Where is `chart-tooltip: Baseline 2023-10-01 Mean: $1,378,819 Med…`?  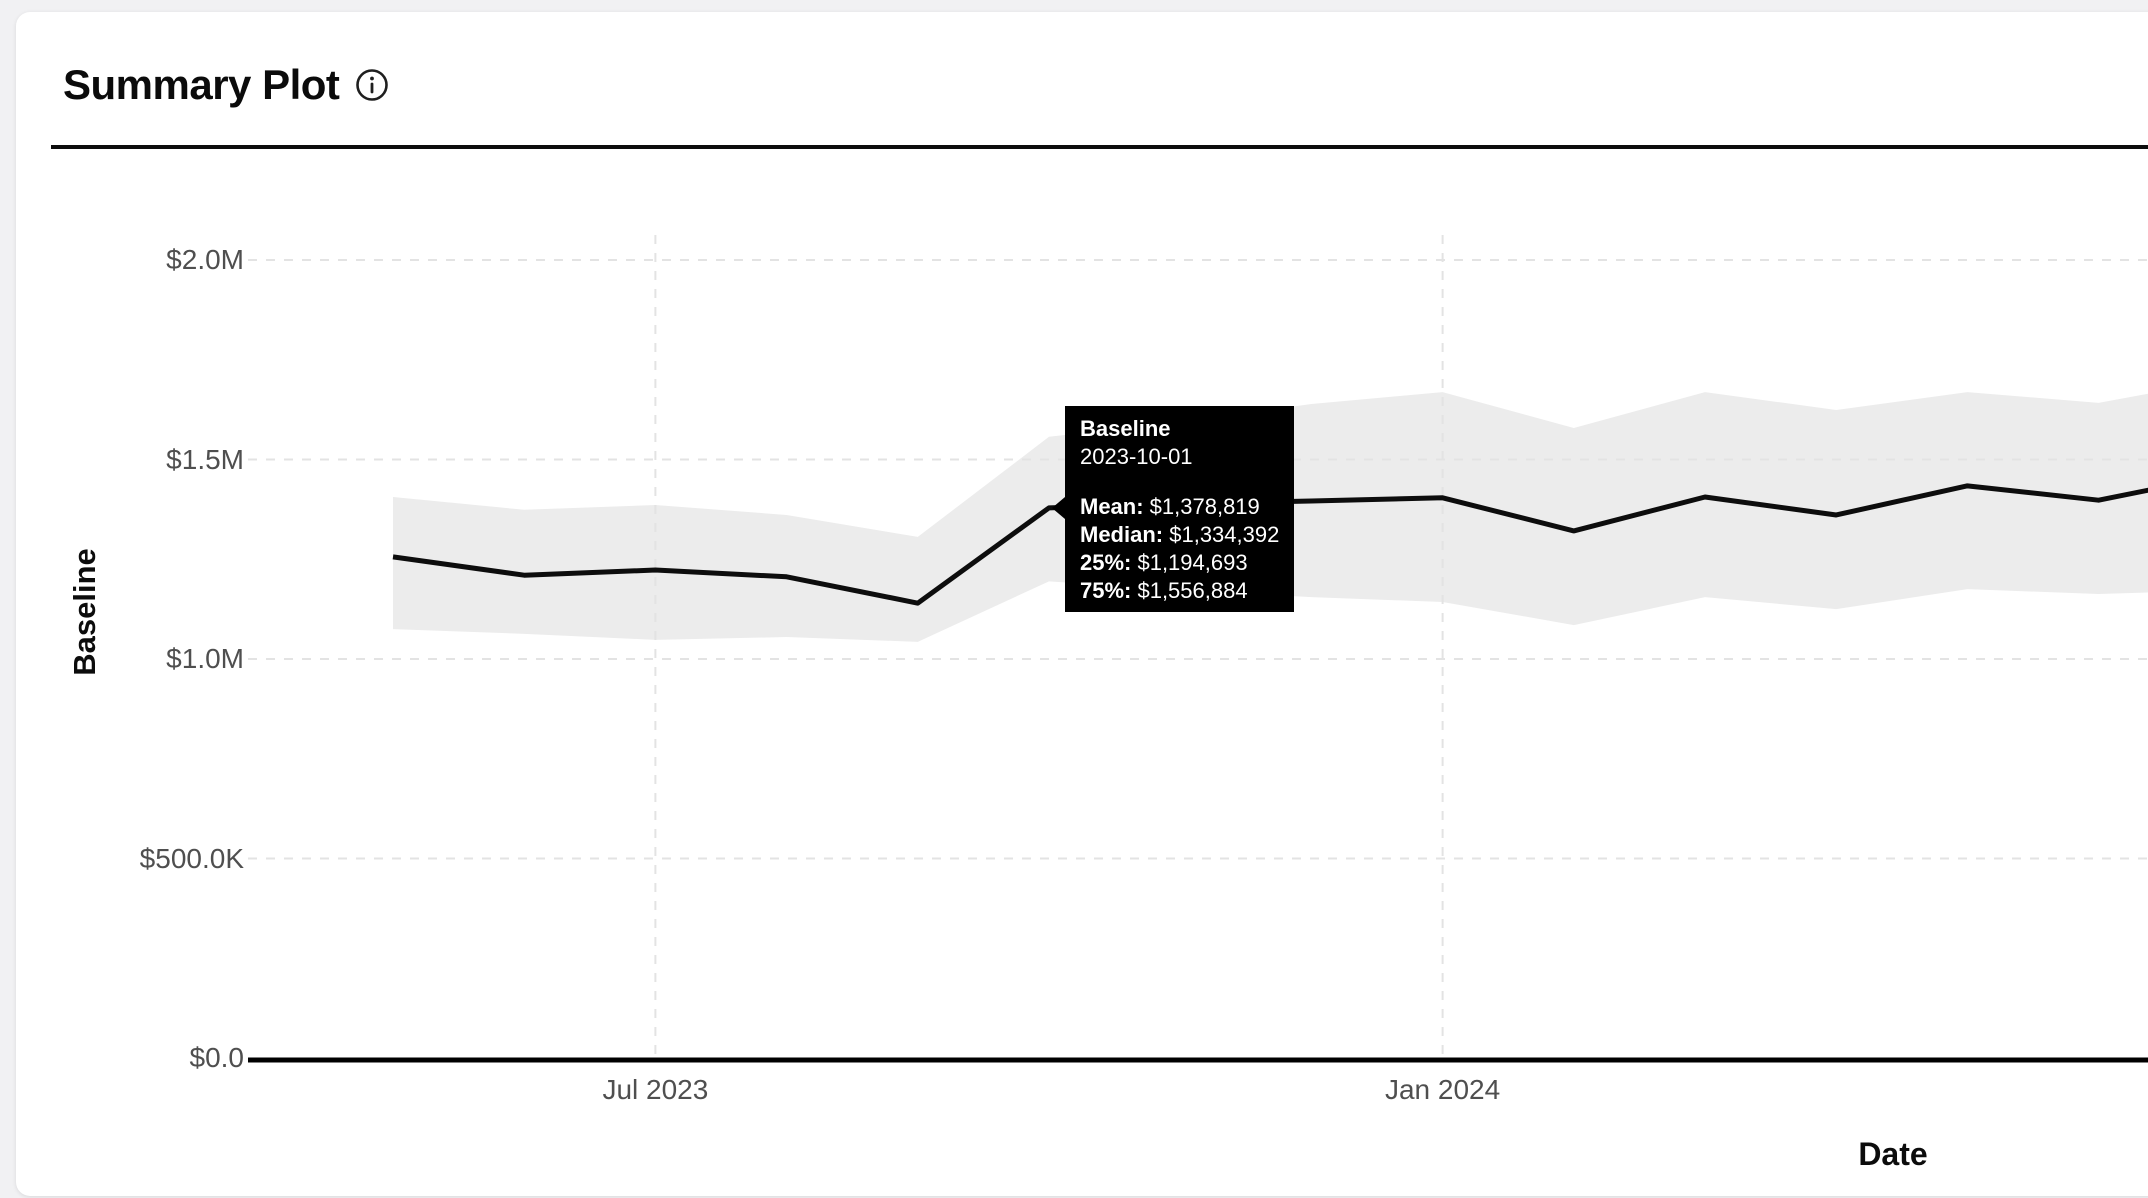
chart-tooltip: Baseline 2023-10-01 Mean: $1,378,819 Med… is located at coordinates (1173, 509).